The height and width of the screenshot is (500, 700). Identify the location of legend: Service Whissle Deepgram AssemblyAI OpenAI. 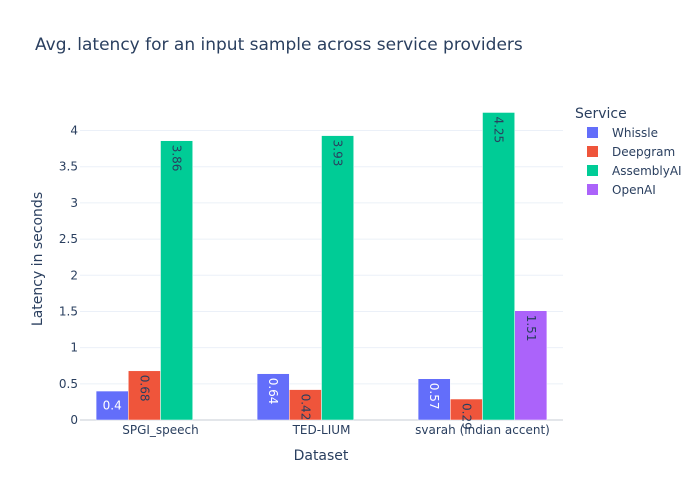
(628, 151).